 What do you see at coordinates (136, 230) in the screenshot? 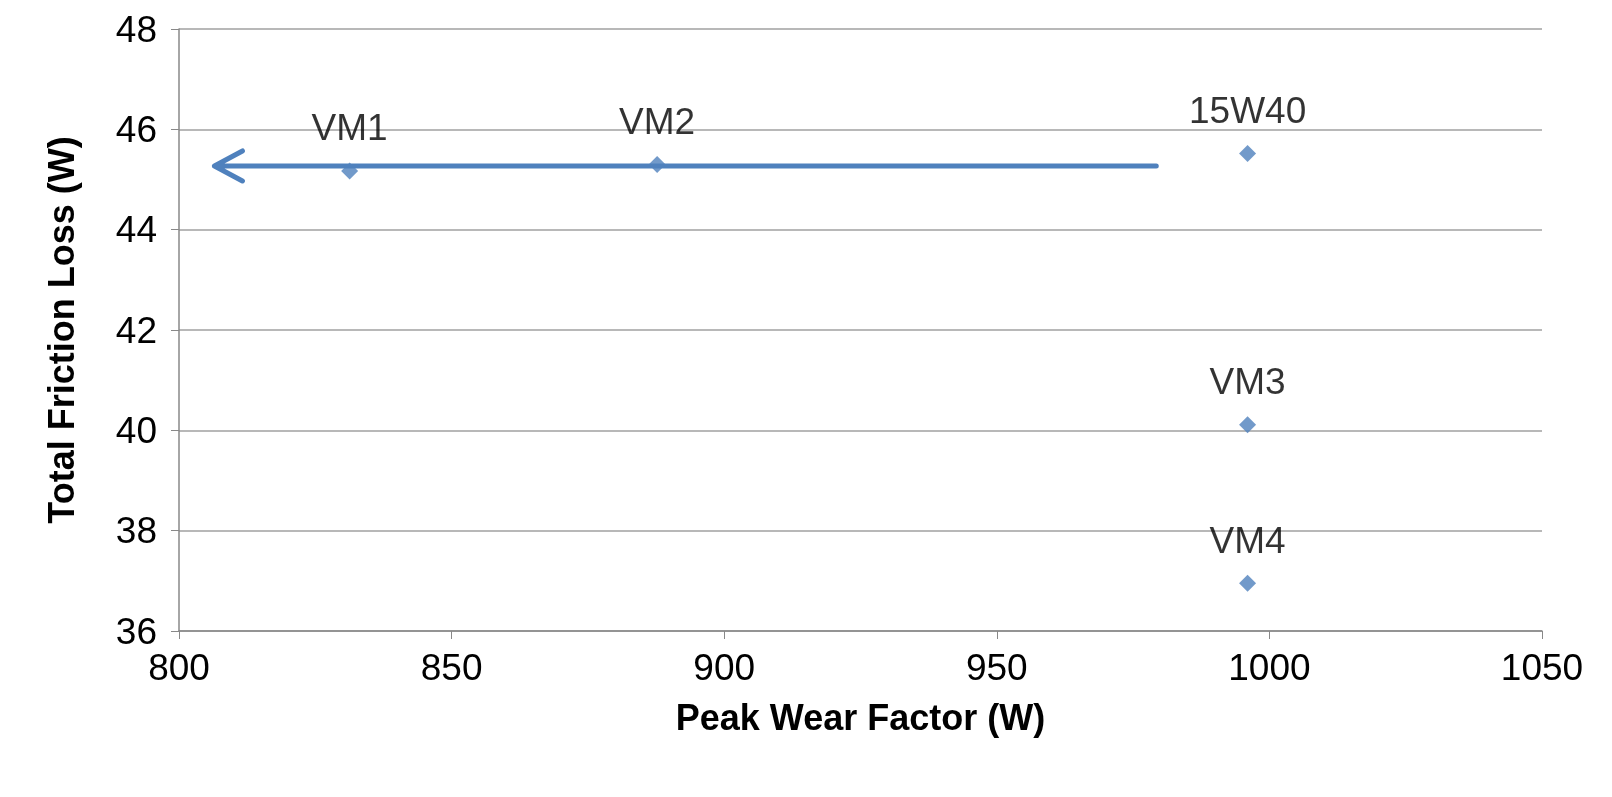
I see `y-tick-label: 44` at bounding box center [136, 230].